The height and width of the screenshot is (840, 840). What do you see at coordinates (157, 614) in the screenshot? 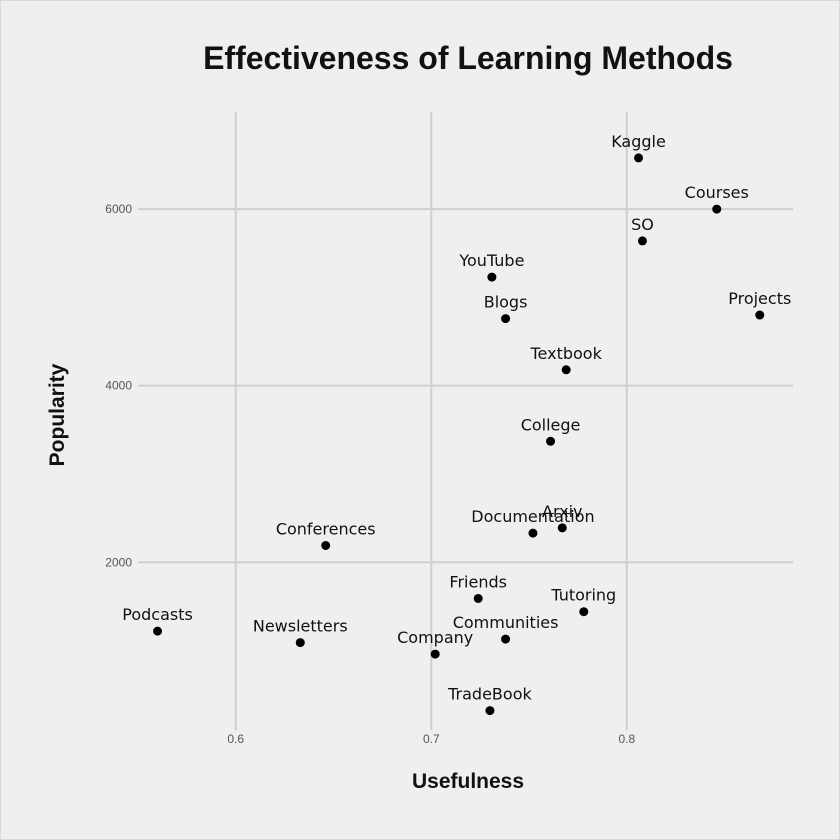
I see `point-label-podcasts: Podcasts` at bounding box center [157, 614].